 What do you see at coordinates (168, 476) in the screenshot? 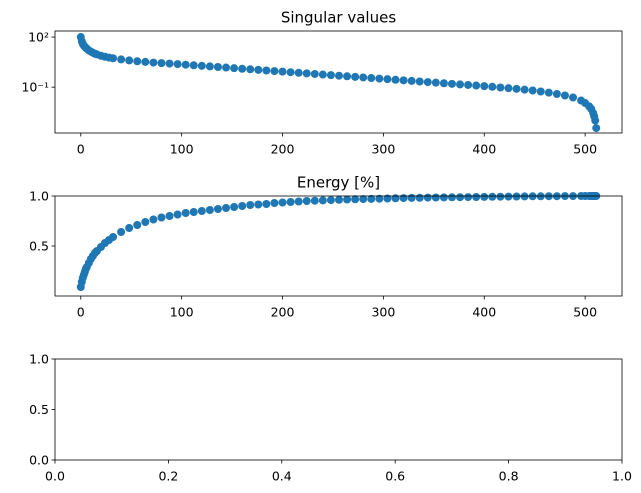
I see `x-tick-label: 0.2` at bounding box center [168, 476].